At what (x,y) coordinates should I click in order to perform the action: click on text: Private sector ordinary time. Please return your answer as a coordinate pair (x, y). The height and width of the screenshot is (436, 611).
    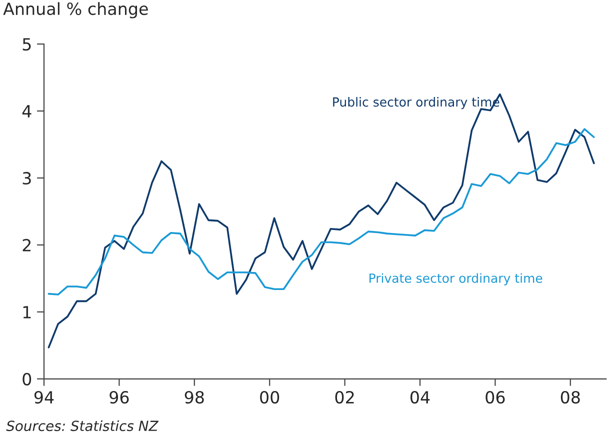
    Looking at the image, I should click on (456, 279).